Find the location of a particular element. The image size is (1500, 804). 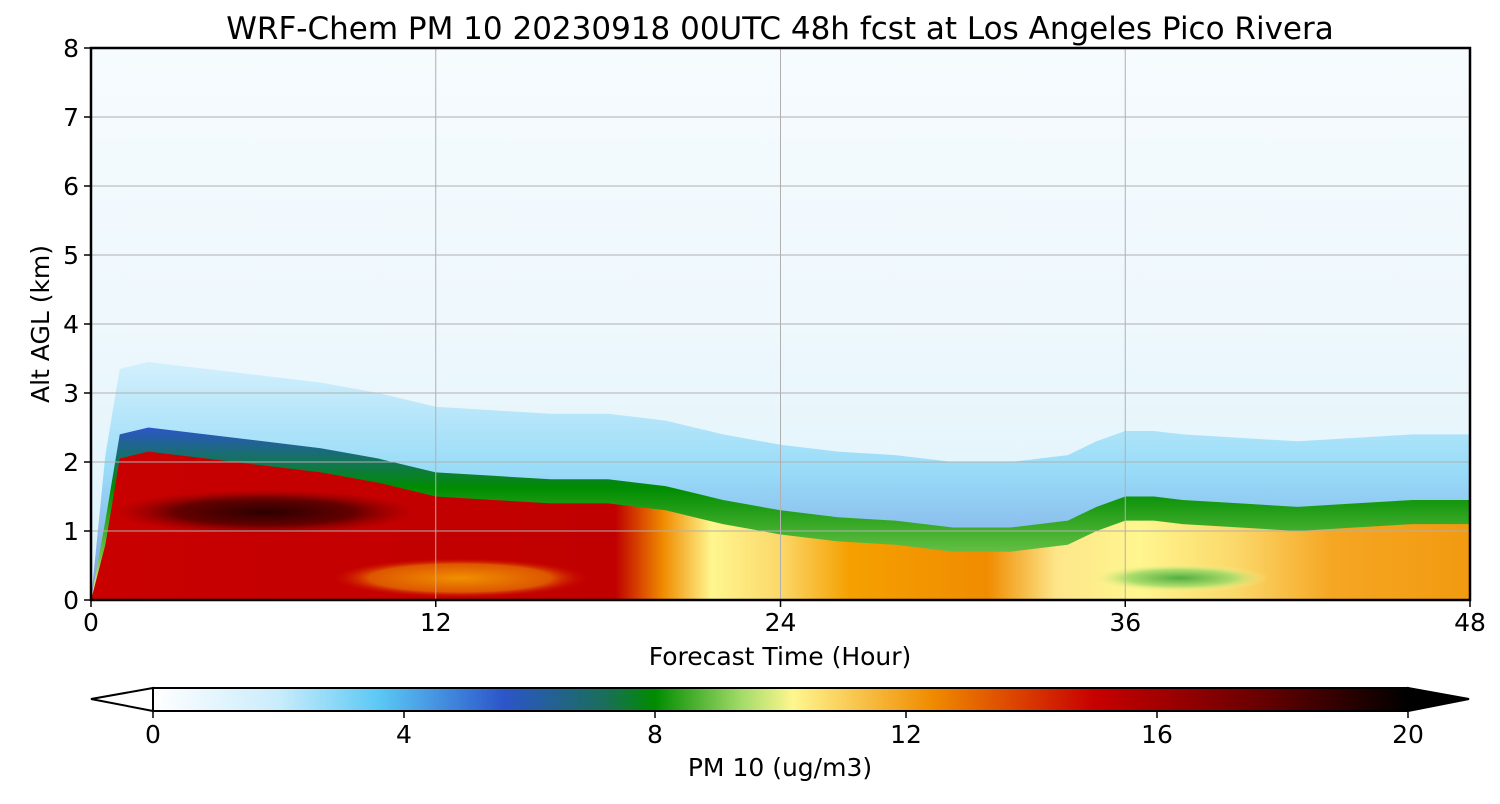

high-concentration-core is located at coordinates (265, 512).